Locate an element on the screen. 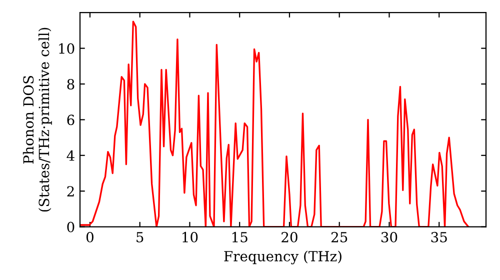 This screenshot has width=500, height=280. x-tick-label: 30 is located at coordinates (389, 237).